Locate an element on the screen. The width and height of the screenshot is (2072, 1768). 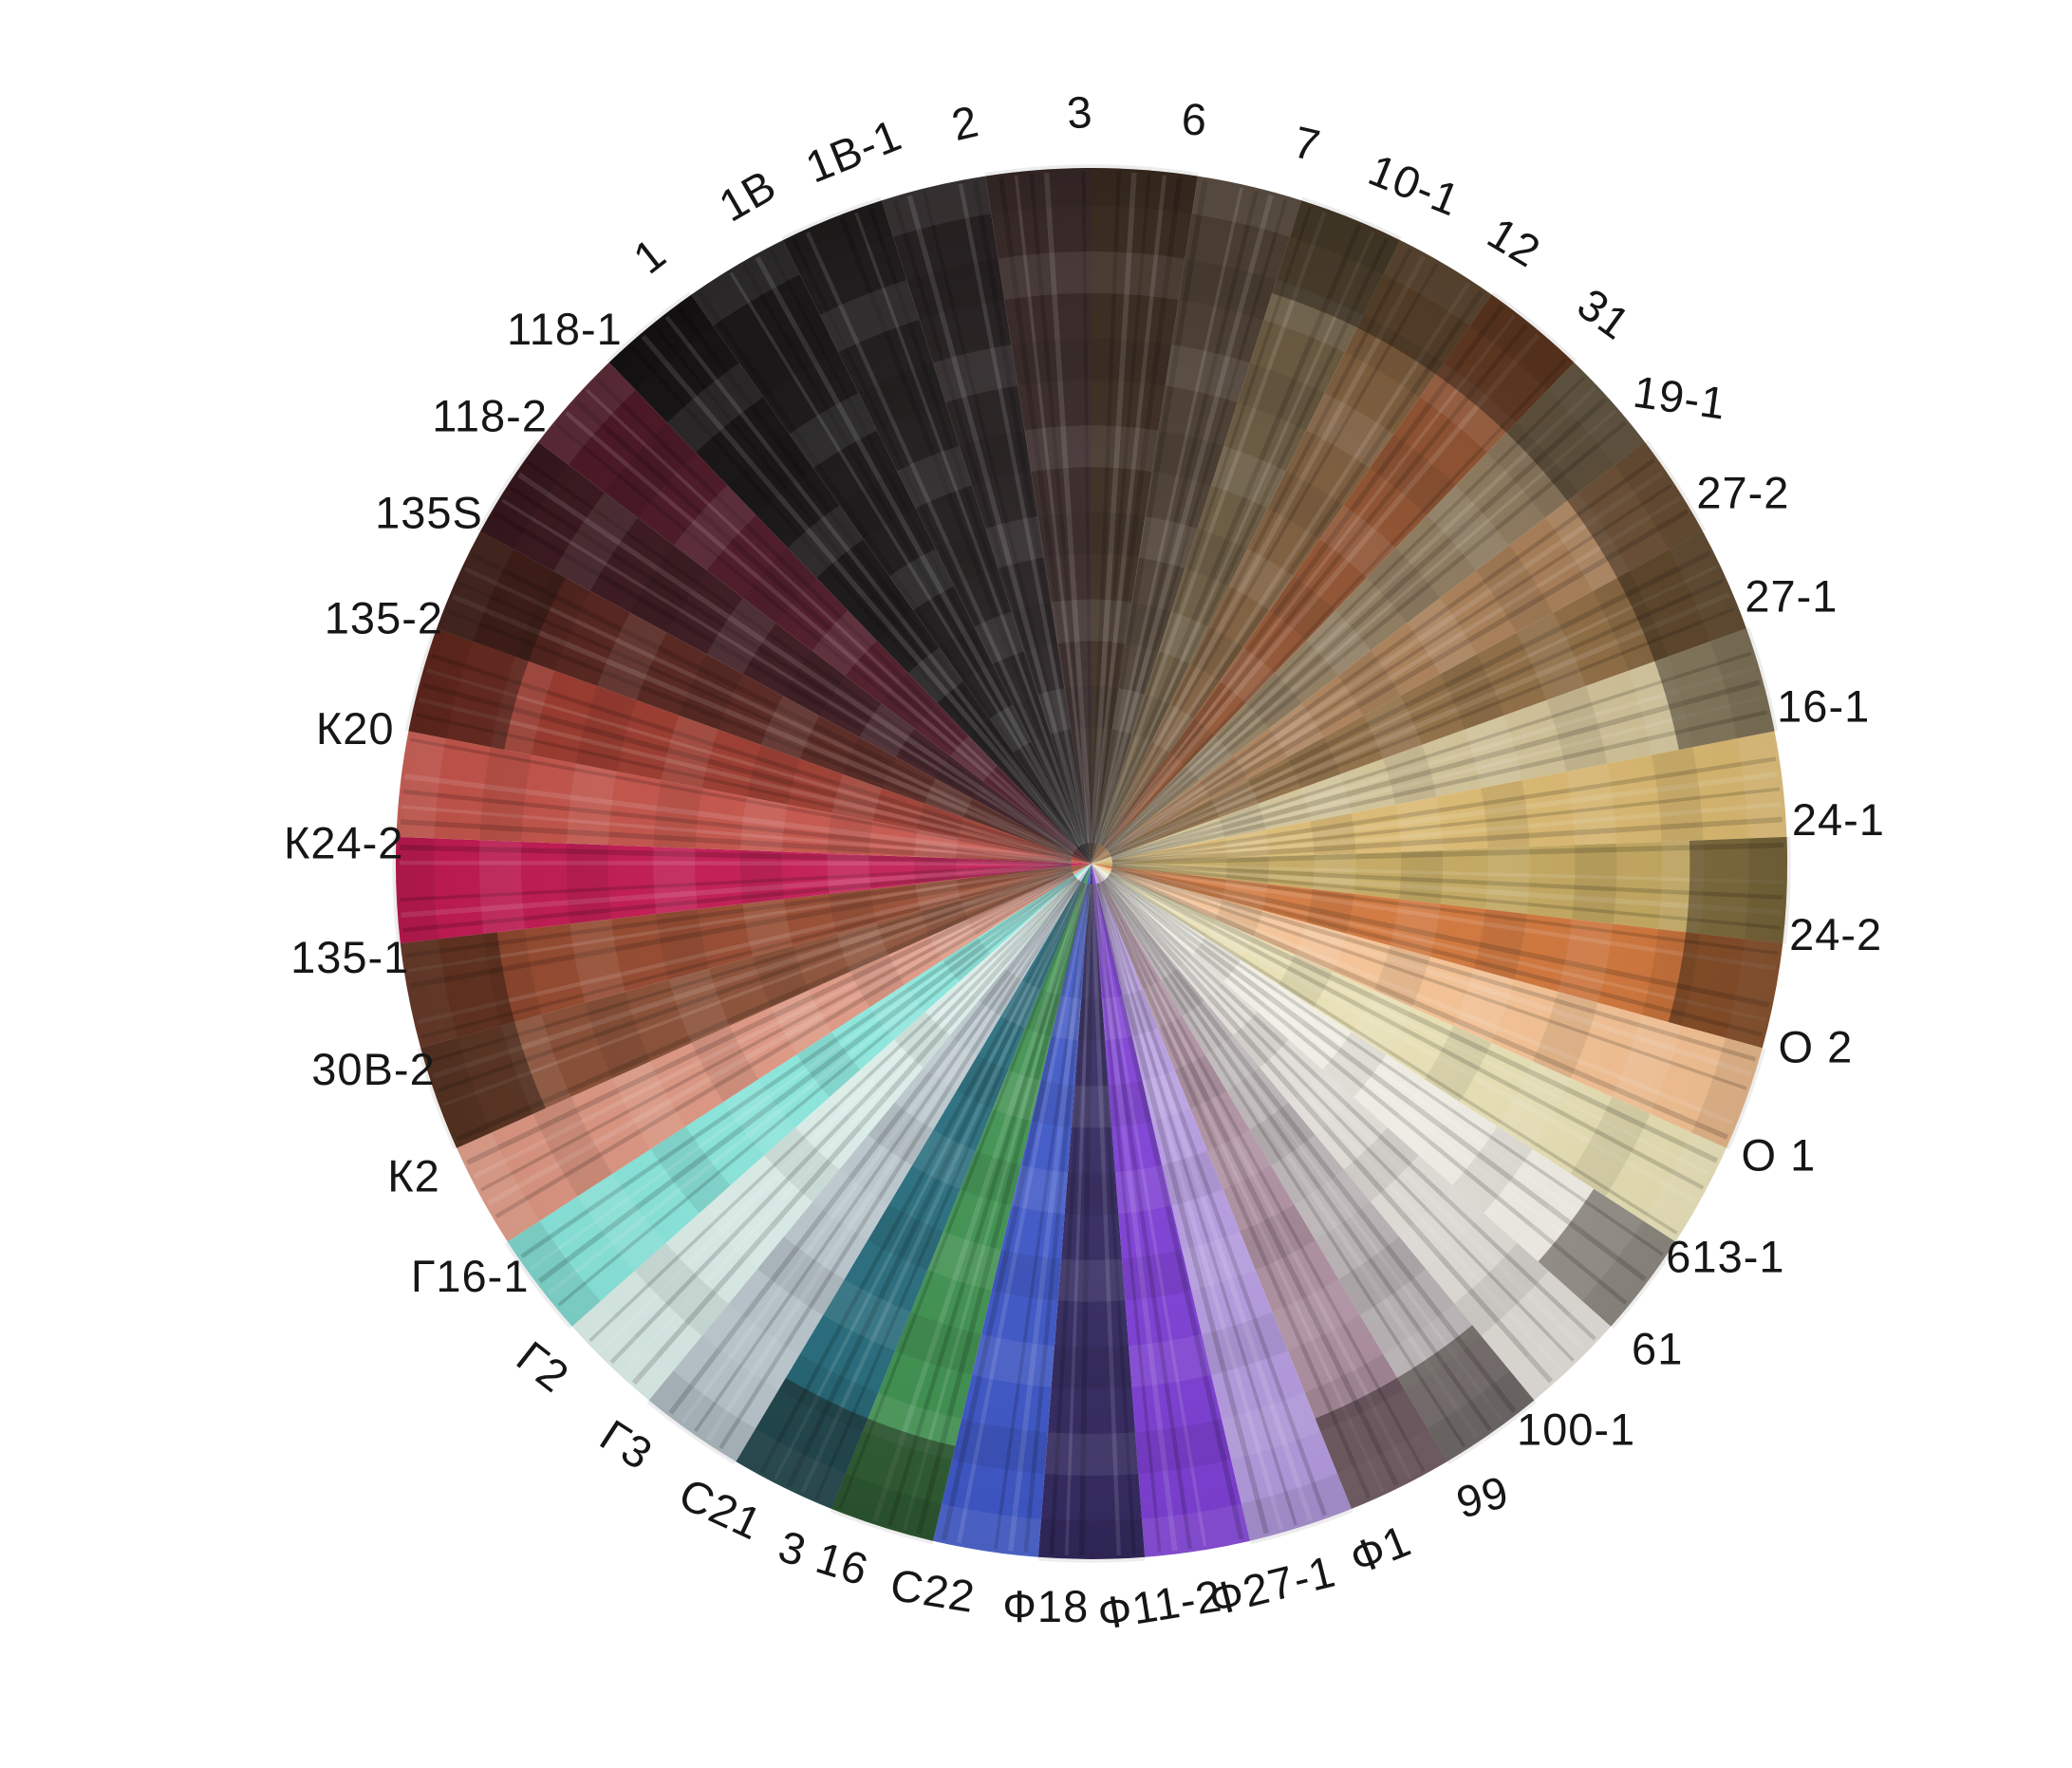
wedge-label-135-1: 135-1 is located at coordinates (349, 957).